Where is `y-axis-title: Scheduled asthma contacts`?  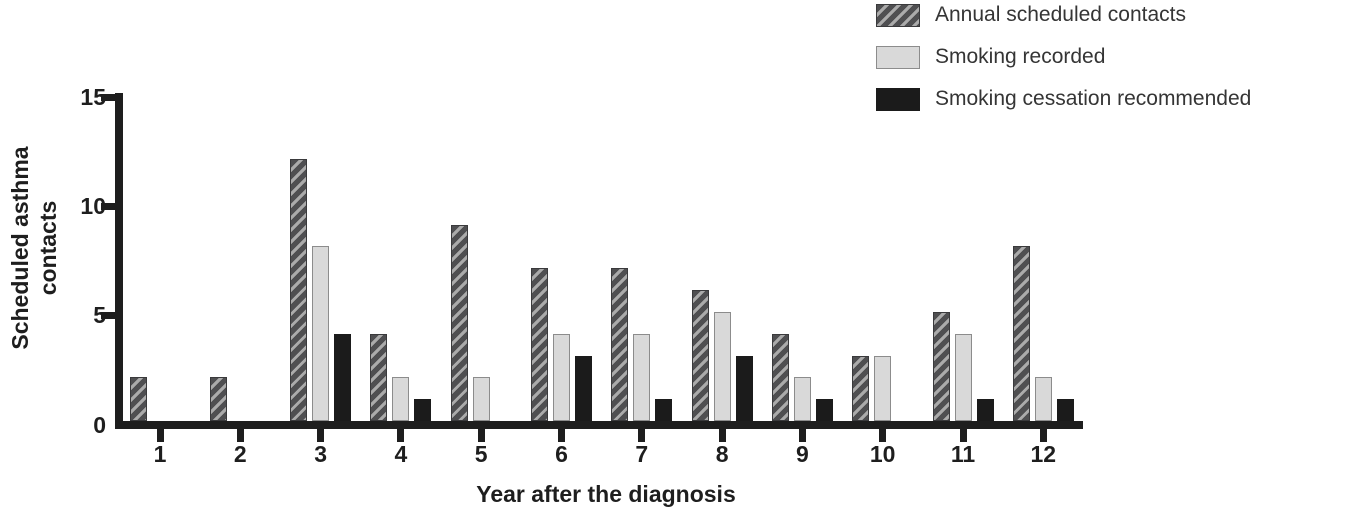
y-axis-title: Scheduled asthma contacts is located at coordinates (35, 248).